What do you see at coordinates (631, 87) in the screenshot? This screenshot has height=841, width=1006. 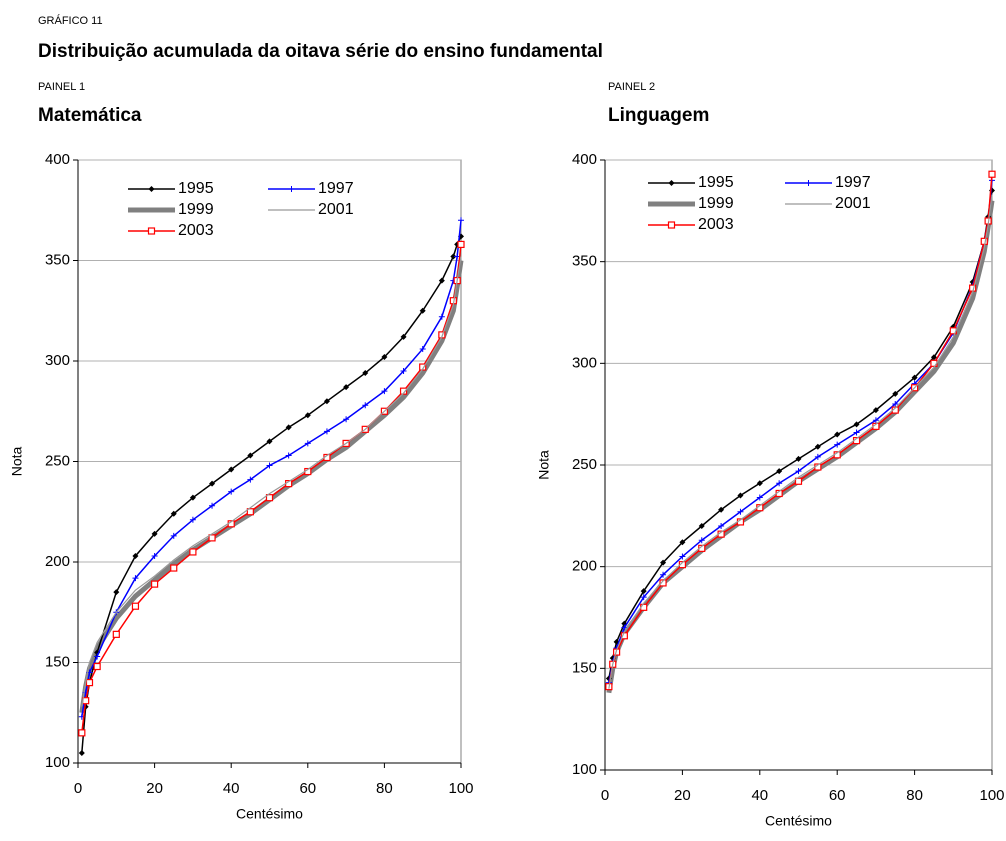 I see `panel-label: PAINEL 2` at bounding box center [631, 87].